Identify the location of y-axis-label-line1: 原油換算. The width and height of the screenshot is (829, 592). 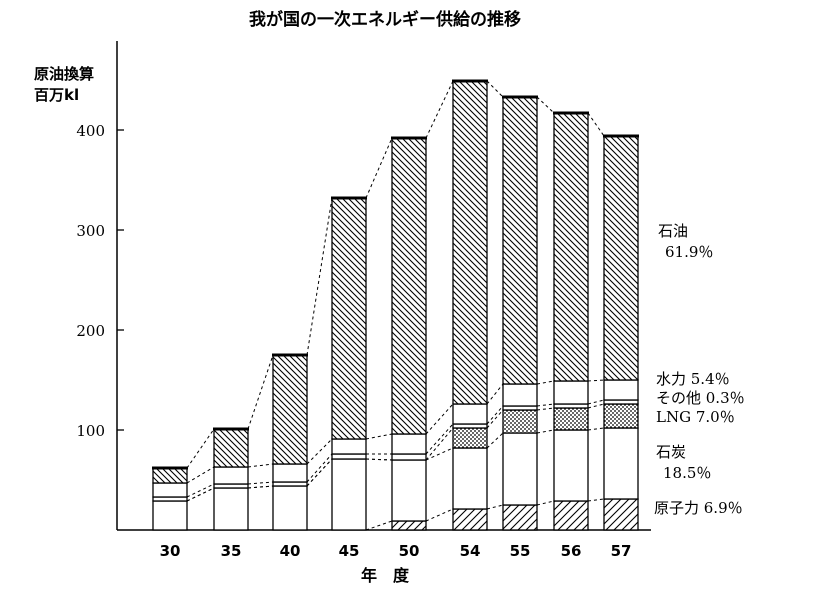
(64, 74).